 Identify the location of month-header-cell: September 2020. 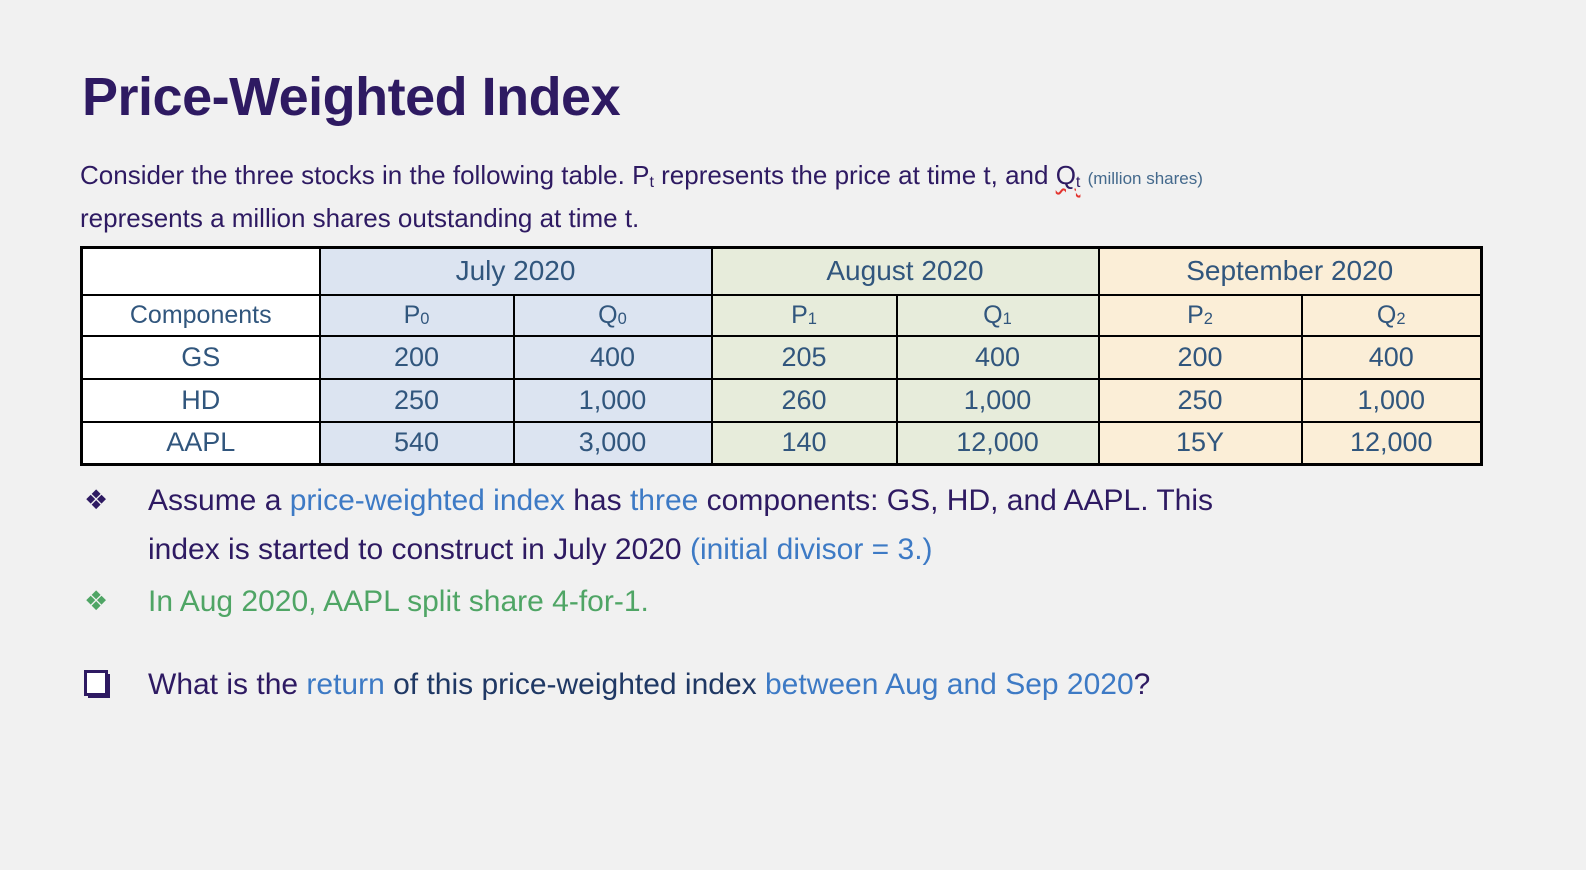
(1290, 271).